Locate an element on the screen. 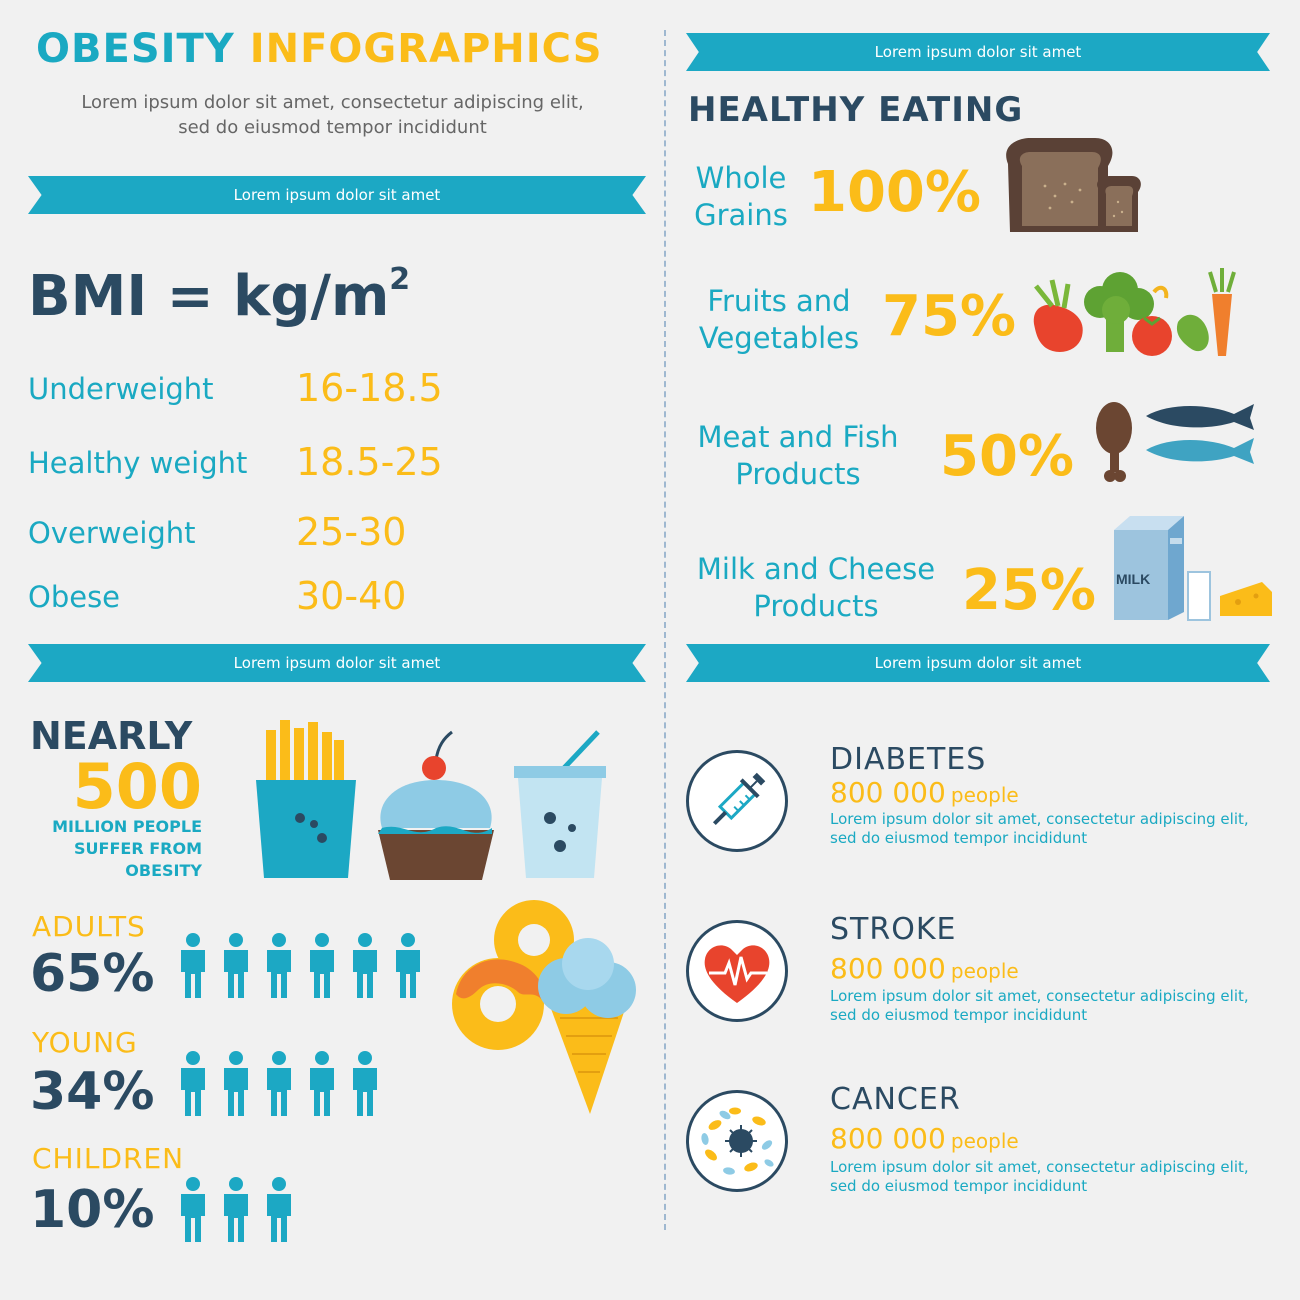  bmi-value-overweight: 25-30 is located at coordinates (351, 532).